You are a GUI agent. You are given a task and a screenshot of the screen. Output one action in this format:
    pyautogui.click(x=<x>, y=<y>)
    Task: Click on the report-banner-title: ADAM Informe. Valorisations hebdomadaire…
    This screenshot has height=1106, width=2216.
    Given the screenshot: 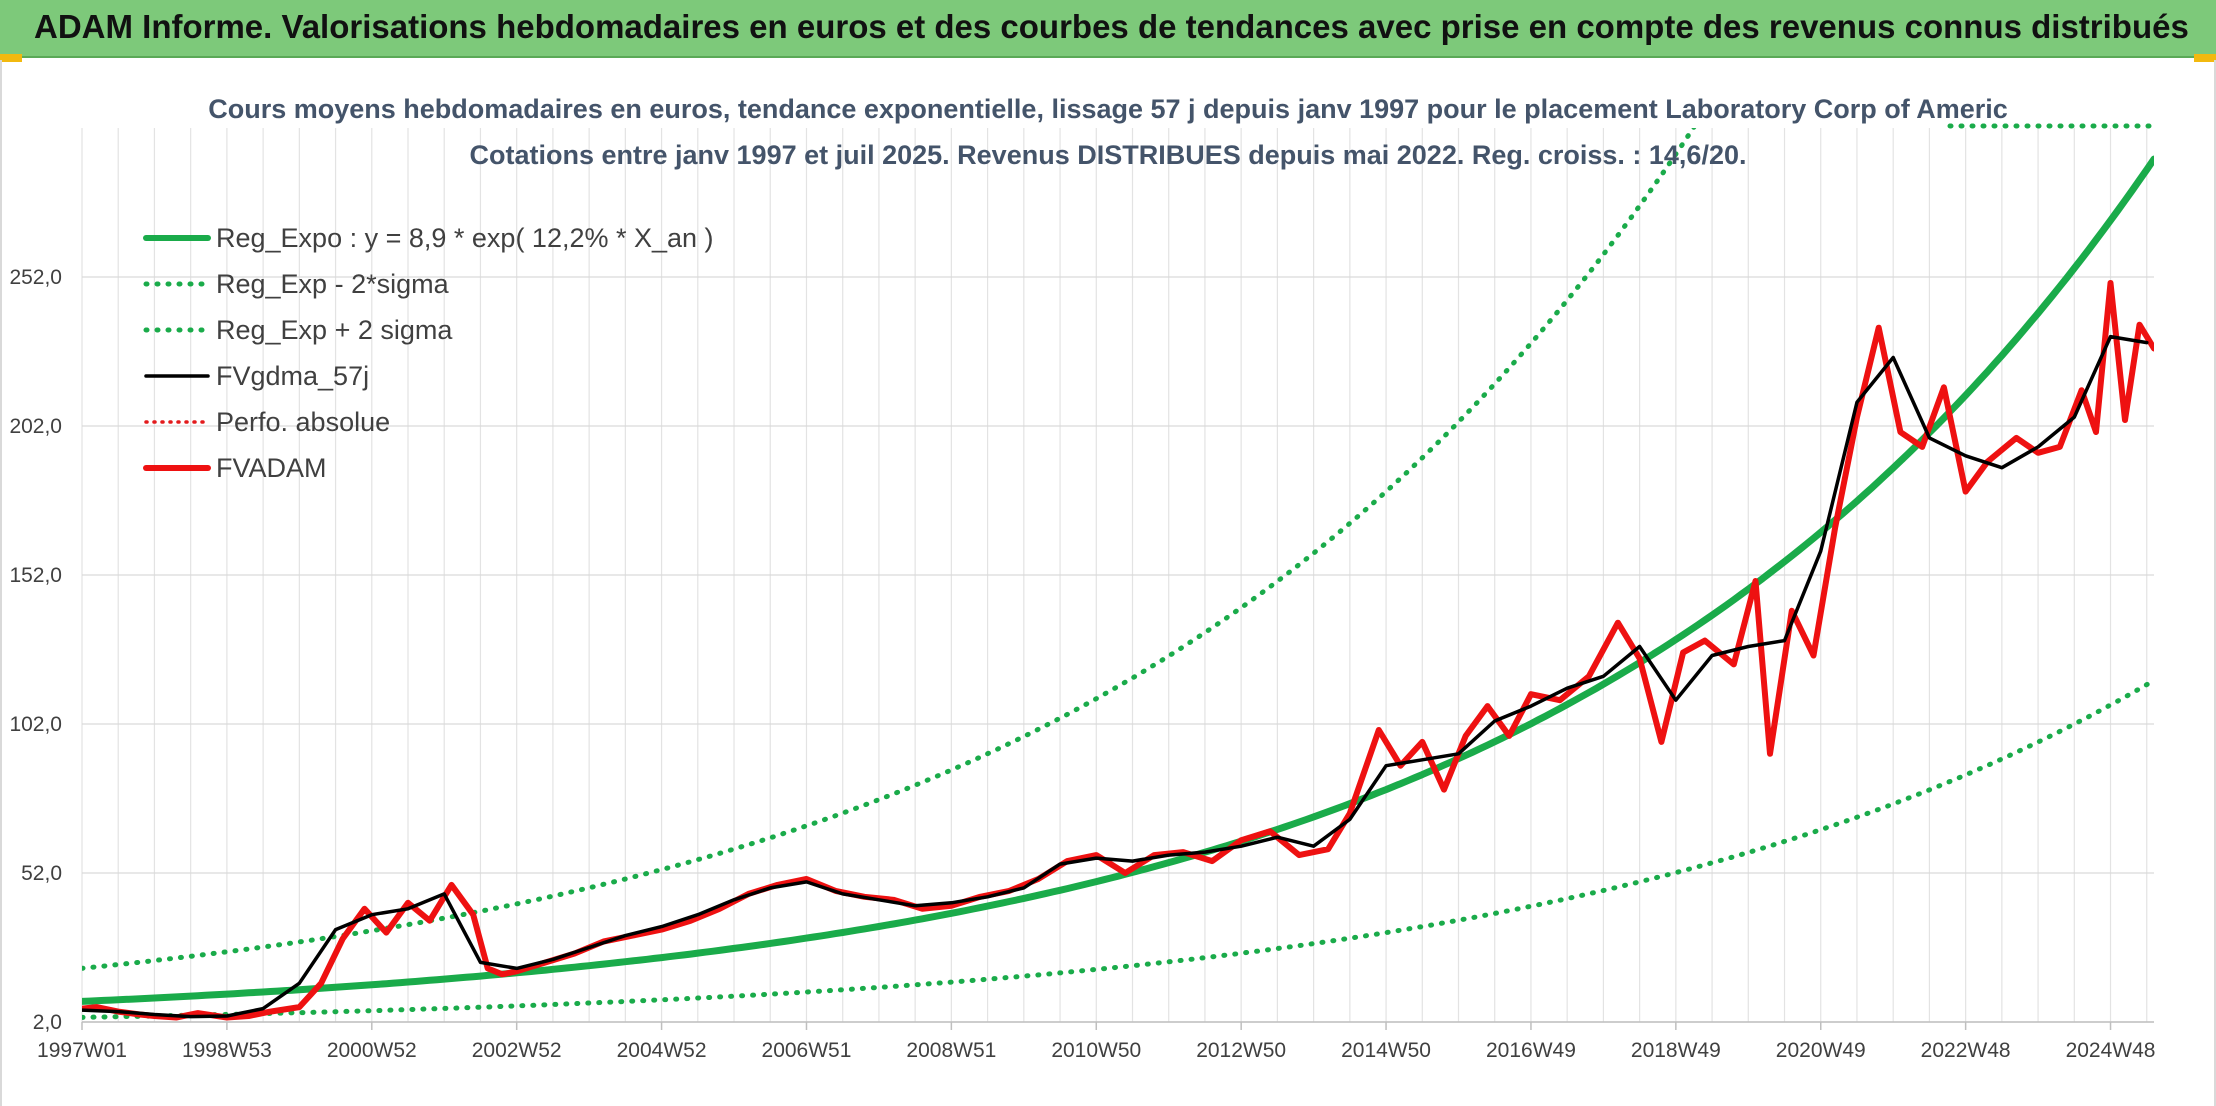 What is the action you would take?
    pyautogui.click(x=1111, y=26)
    